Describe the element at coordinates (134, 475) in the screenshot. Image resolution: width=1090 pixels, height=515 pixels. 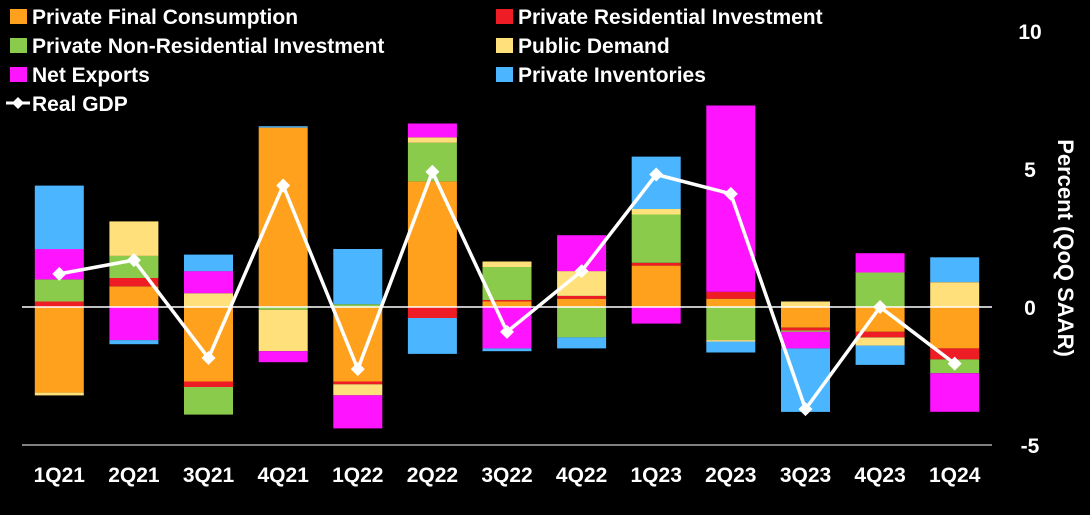
I see `x-tick-label: 2Q21` at that location.